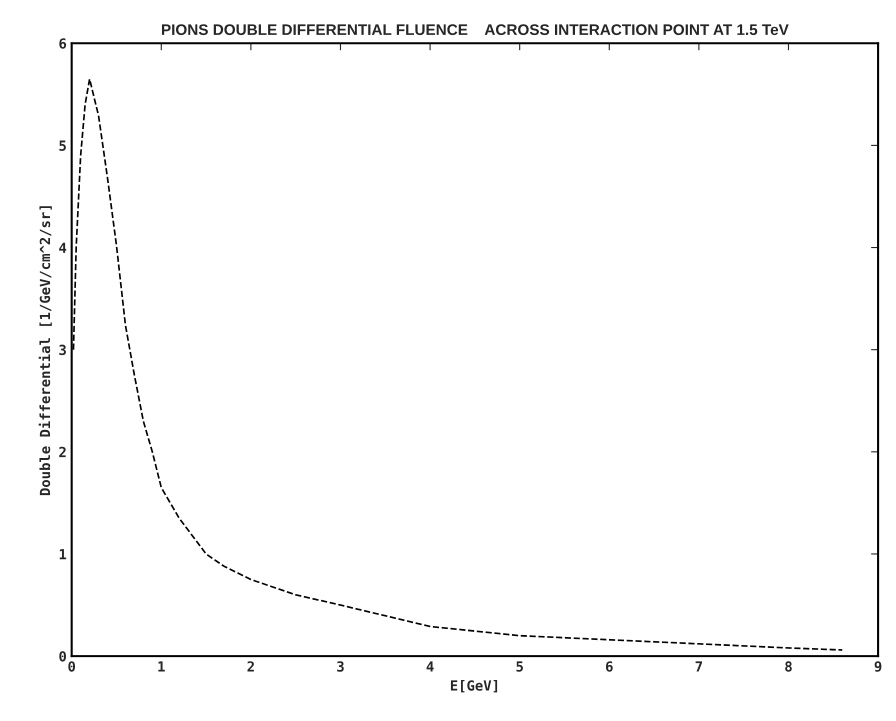 The height and width of the screenshot is (721, 896). I want to click on x-axis-title: E[GeV], so click(474, 686).